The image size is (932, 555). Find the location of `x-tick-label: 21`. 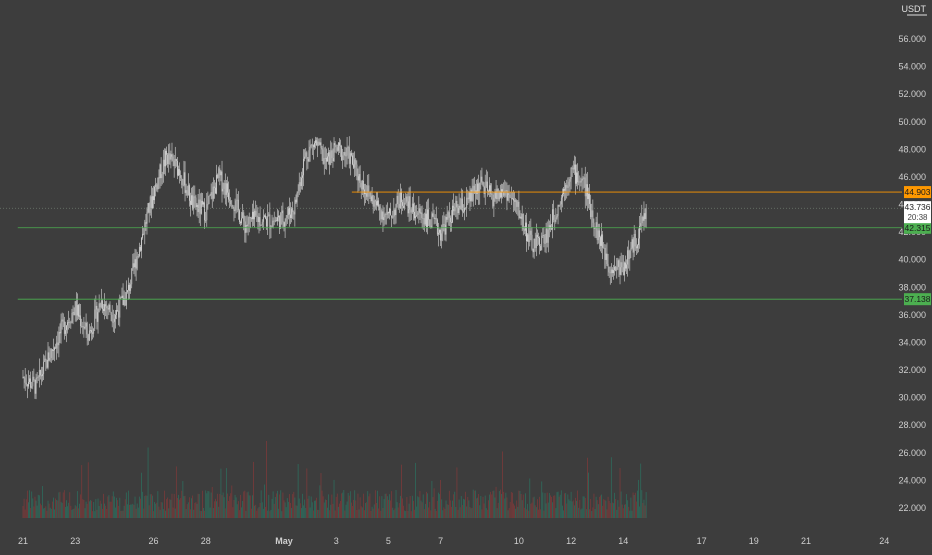

x-tick-label: 21 is located at coordinates (23, 541).